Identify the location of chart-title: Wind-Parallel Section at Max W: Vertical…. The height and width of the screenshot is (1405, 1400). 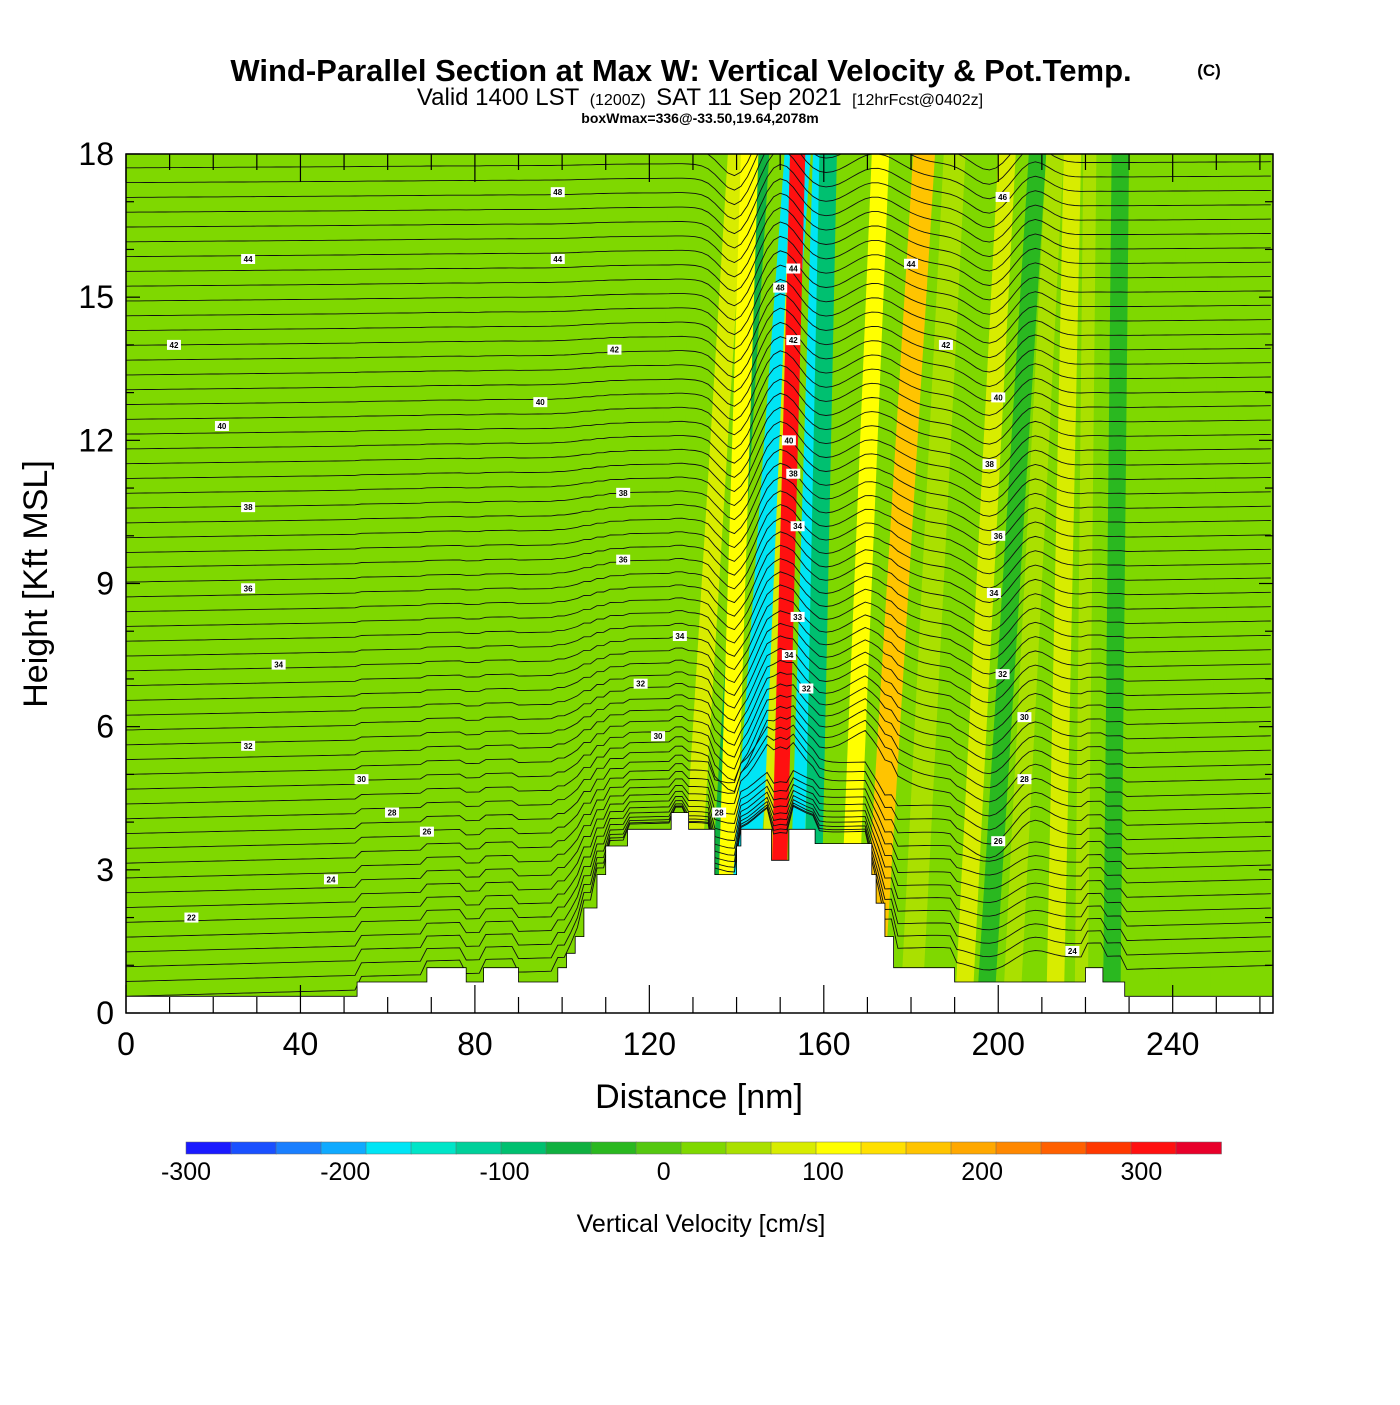
(680, 70).